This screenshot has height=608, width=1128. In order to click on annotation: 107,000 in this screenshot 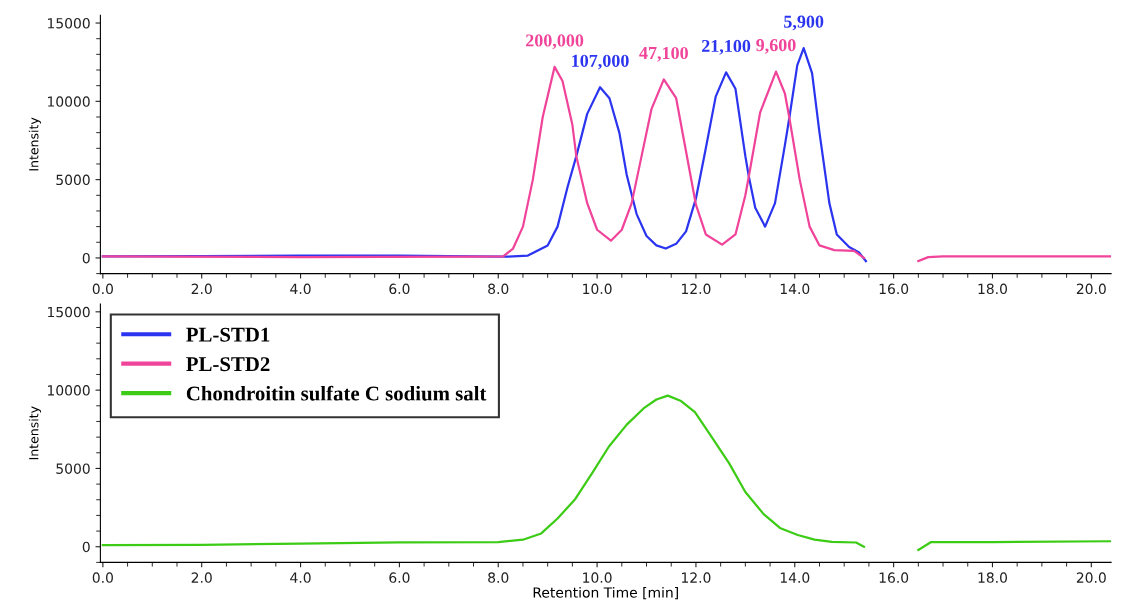, I will do `click(600, 62)`.